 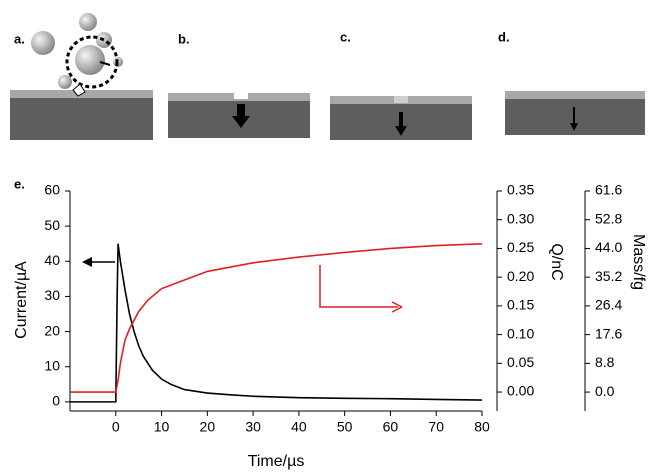 I want to click on x-tick-label: 0, so click(x=116, y=427).